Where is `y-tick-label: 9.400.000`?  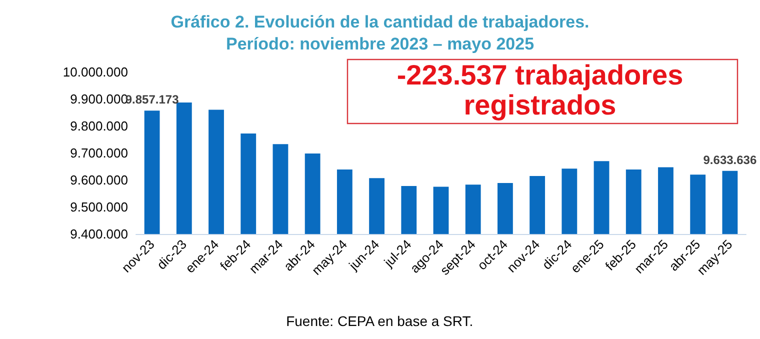
y-tick-label: 9.400.000 is located at coordinates (99, 234).